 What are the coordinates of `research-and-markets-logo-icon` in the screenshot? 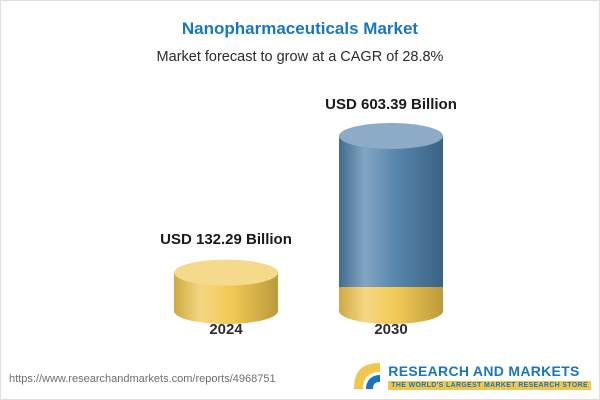 It's located at (367, 376).